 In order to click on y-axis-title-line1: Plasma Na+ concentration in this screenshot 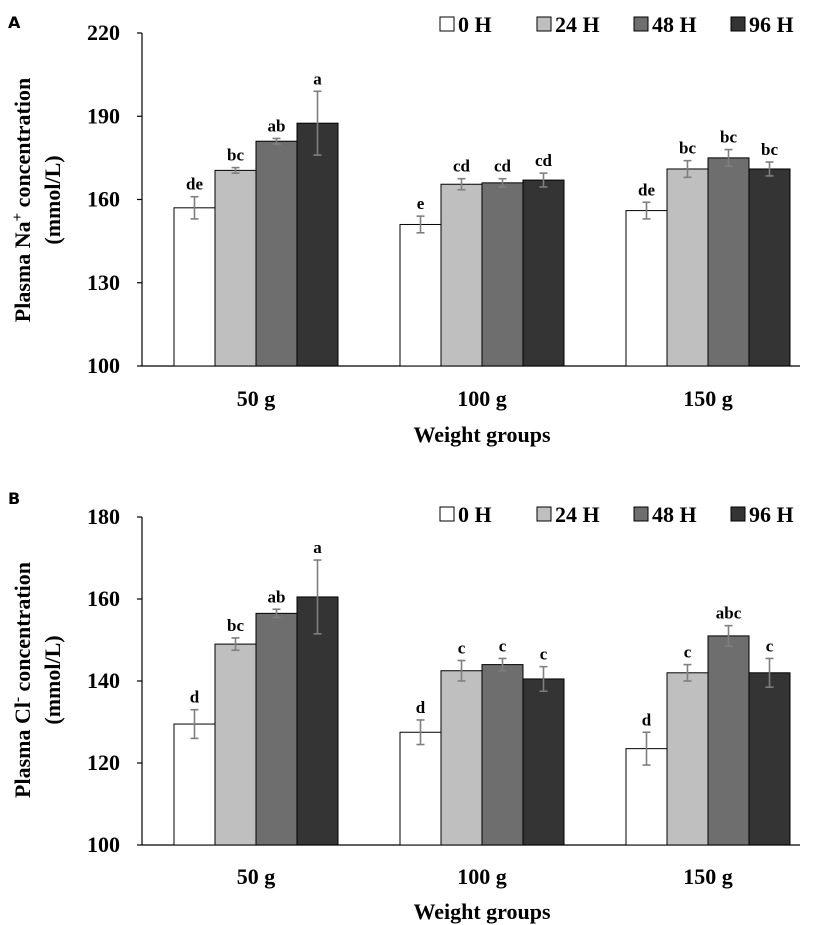, I will do `click(22, 200)`.